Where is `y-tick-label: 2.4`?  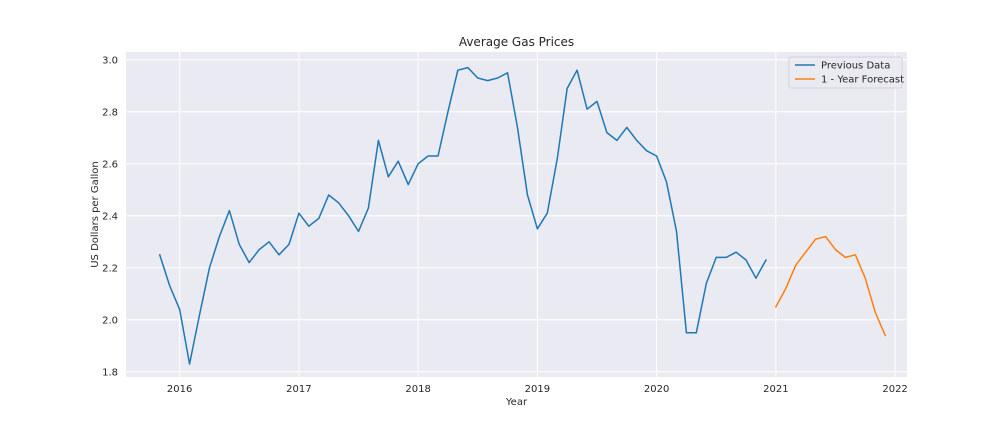 y-tick-label: 2.4 is located at coordinates (110, 216).